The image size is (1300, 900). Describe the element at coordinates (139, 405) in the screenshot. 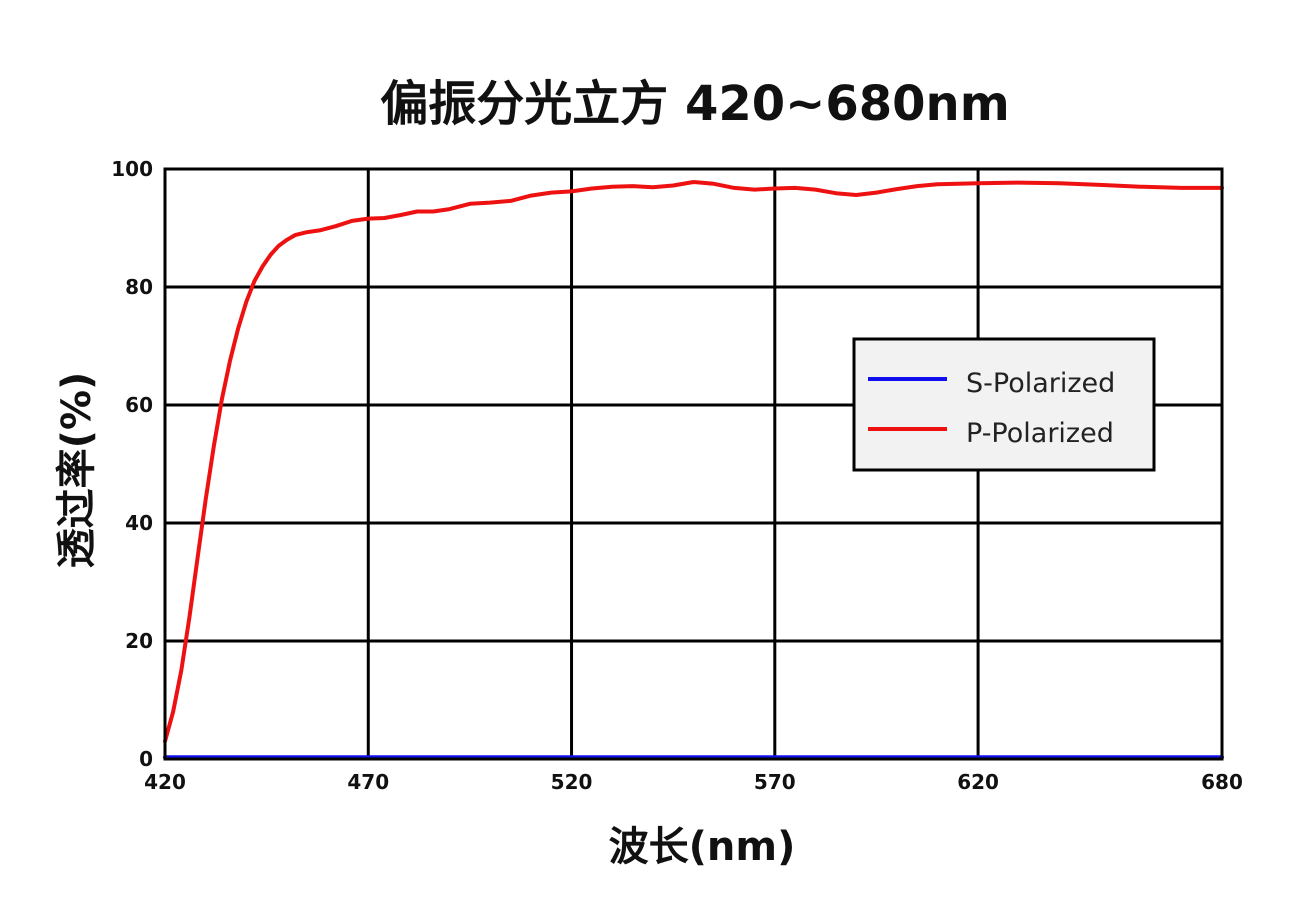

I see `y-tick-label: 60` at that location.